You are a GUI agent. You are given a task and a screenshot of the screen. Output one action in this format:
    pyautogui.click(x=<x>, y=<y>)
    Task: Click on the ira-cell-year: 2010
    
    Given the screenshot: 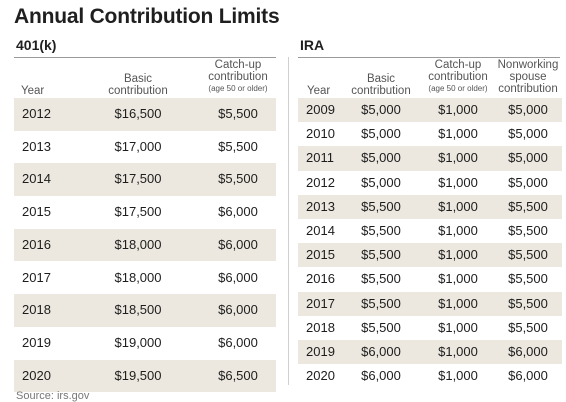 What is the action you would take?
    pyautogui.click(x=320, y=134)
    